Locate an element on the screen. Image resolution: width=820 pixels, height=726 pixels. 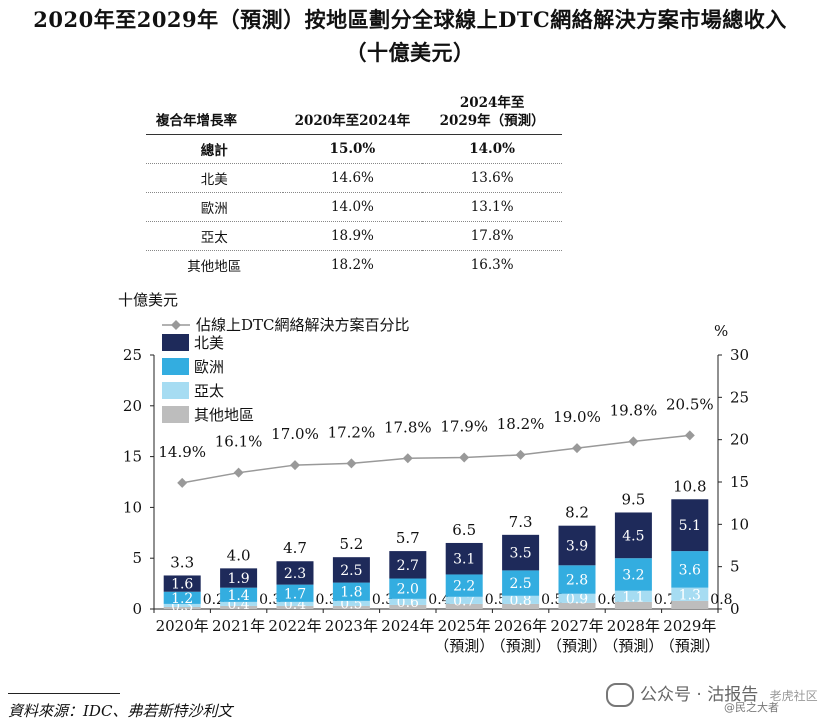
bar-value-label: 1.8 is located at coordinates (351, 593).